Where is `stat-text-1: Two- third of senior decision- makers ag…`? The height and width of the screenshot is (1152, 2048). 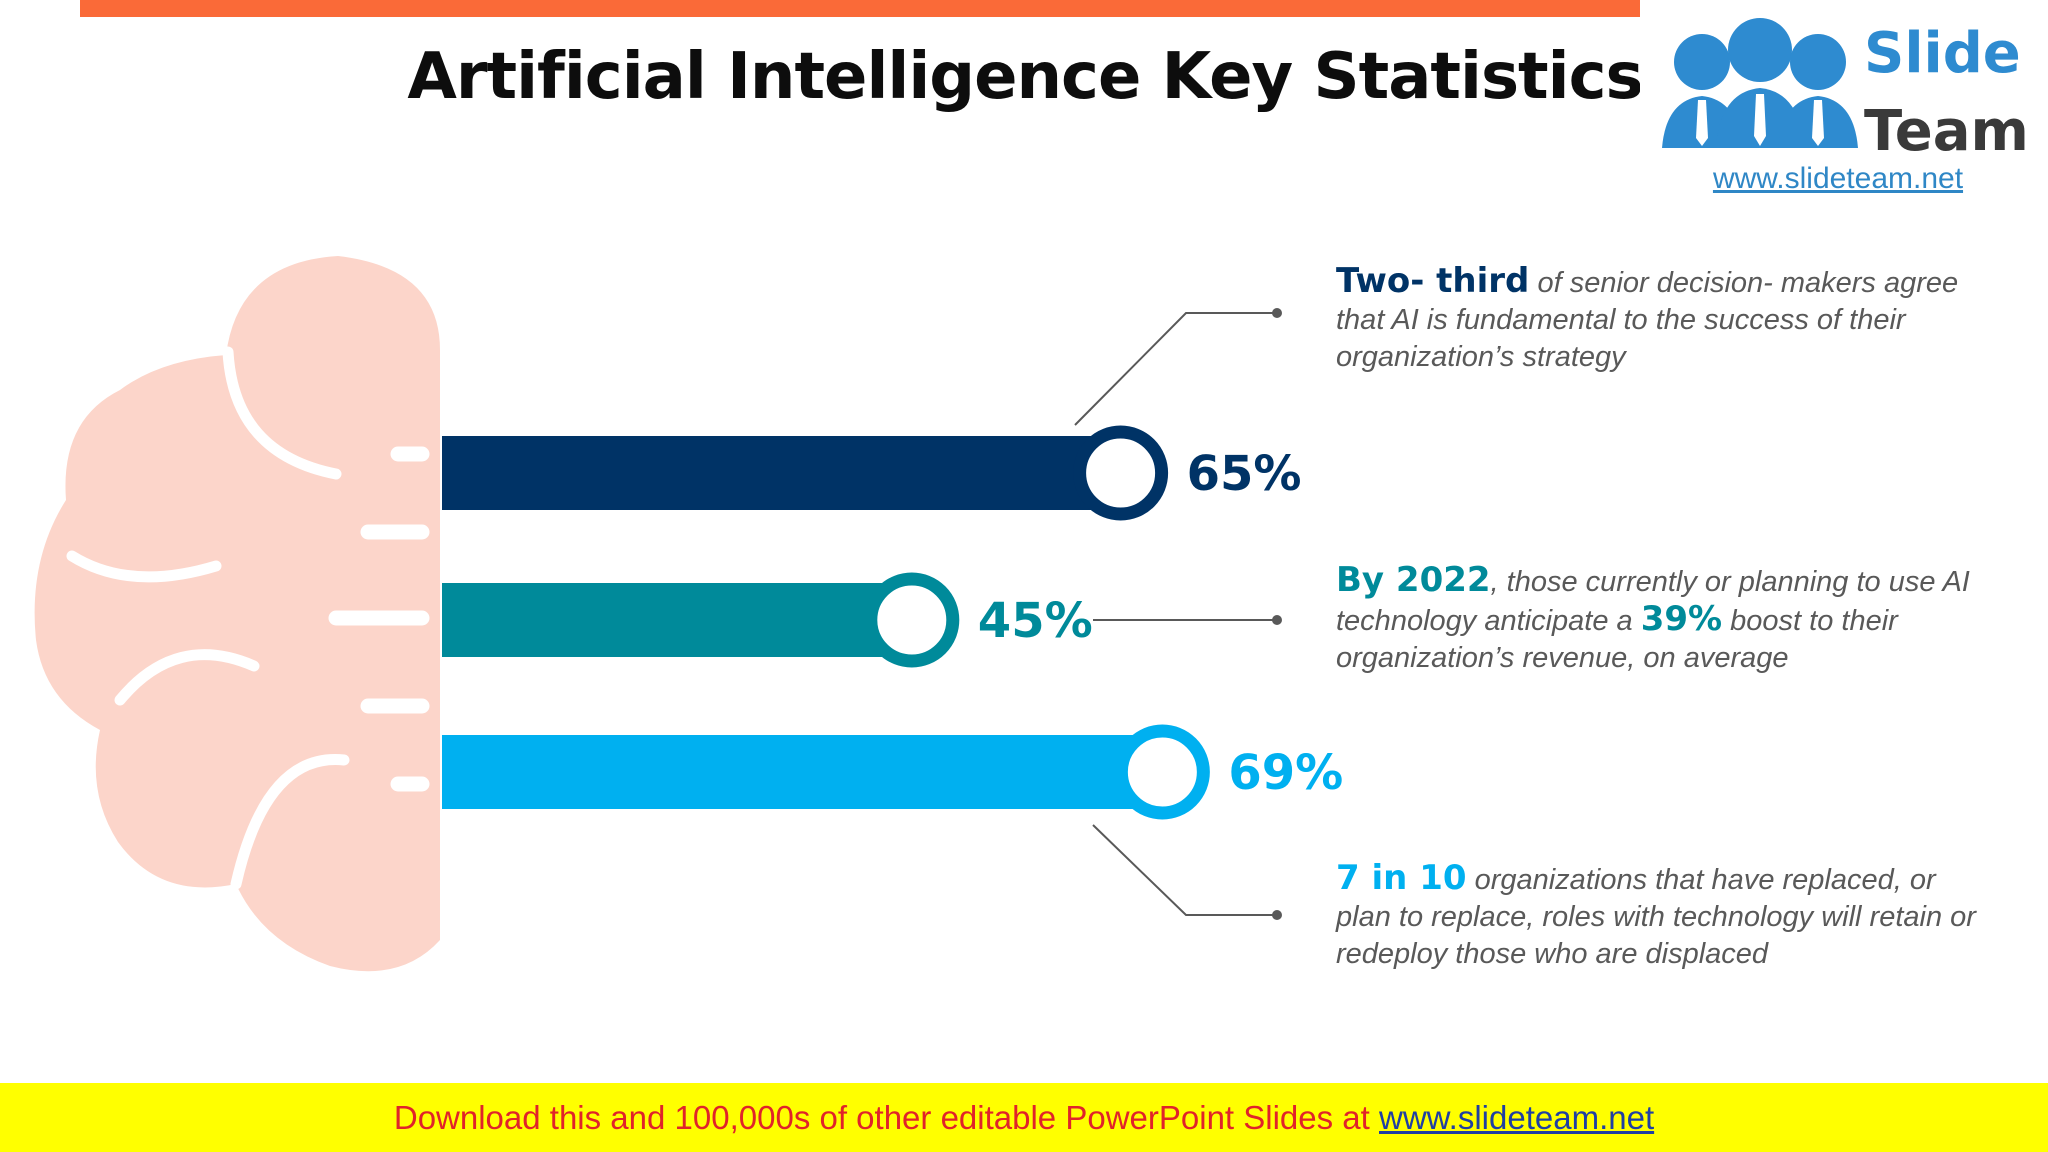
stat-text-1: Two- third of senior decision- makers ag… is located at coordinates (1666, 319).